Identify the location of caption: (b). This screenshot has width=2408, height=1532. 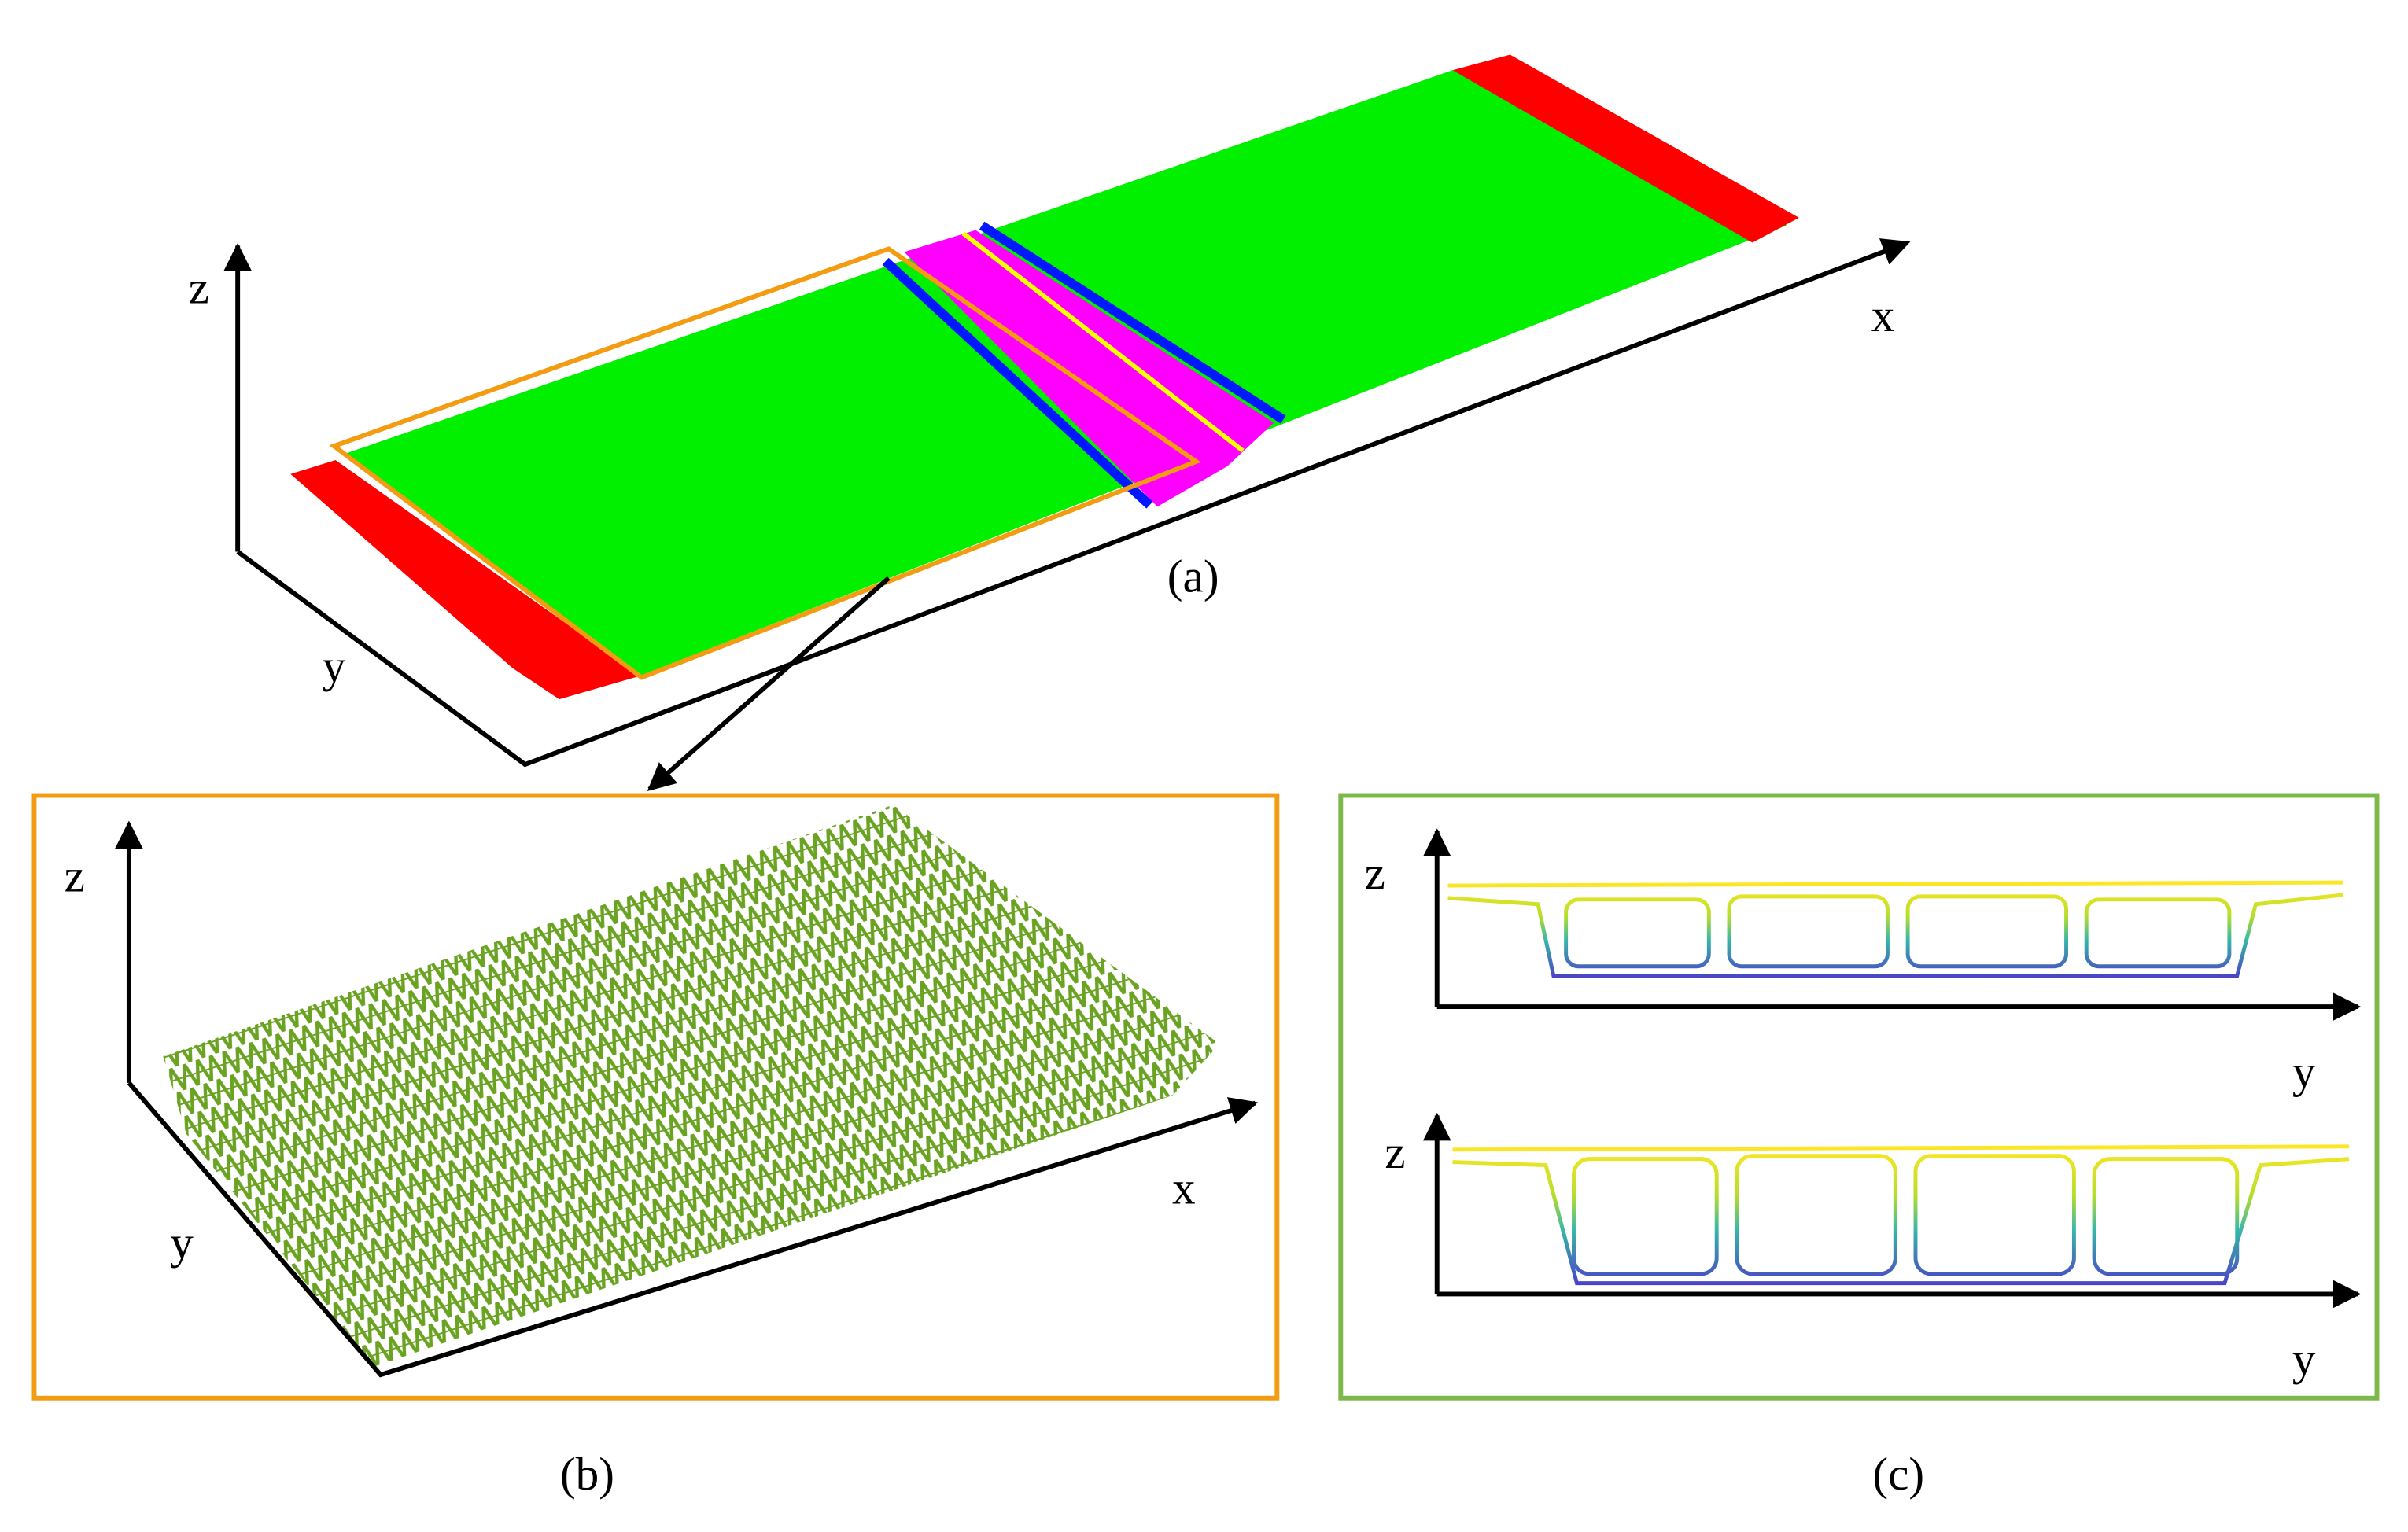
(587, 1474).